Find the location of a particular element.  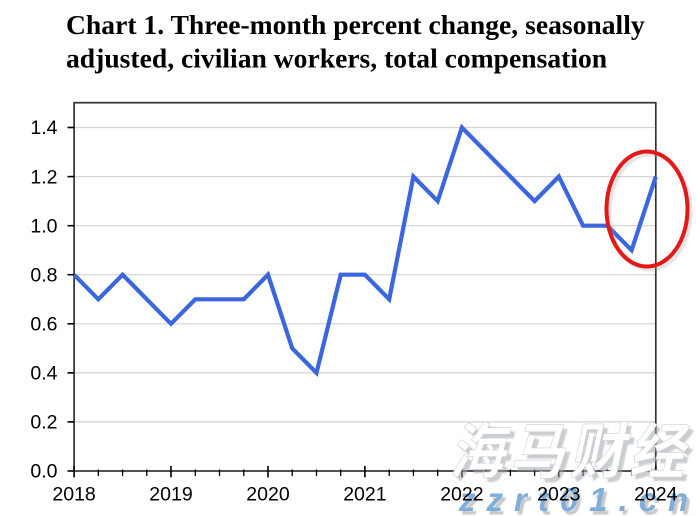

svg-text: 0.0 is located at coordinates (43, 472).